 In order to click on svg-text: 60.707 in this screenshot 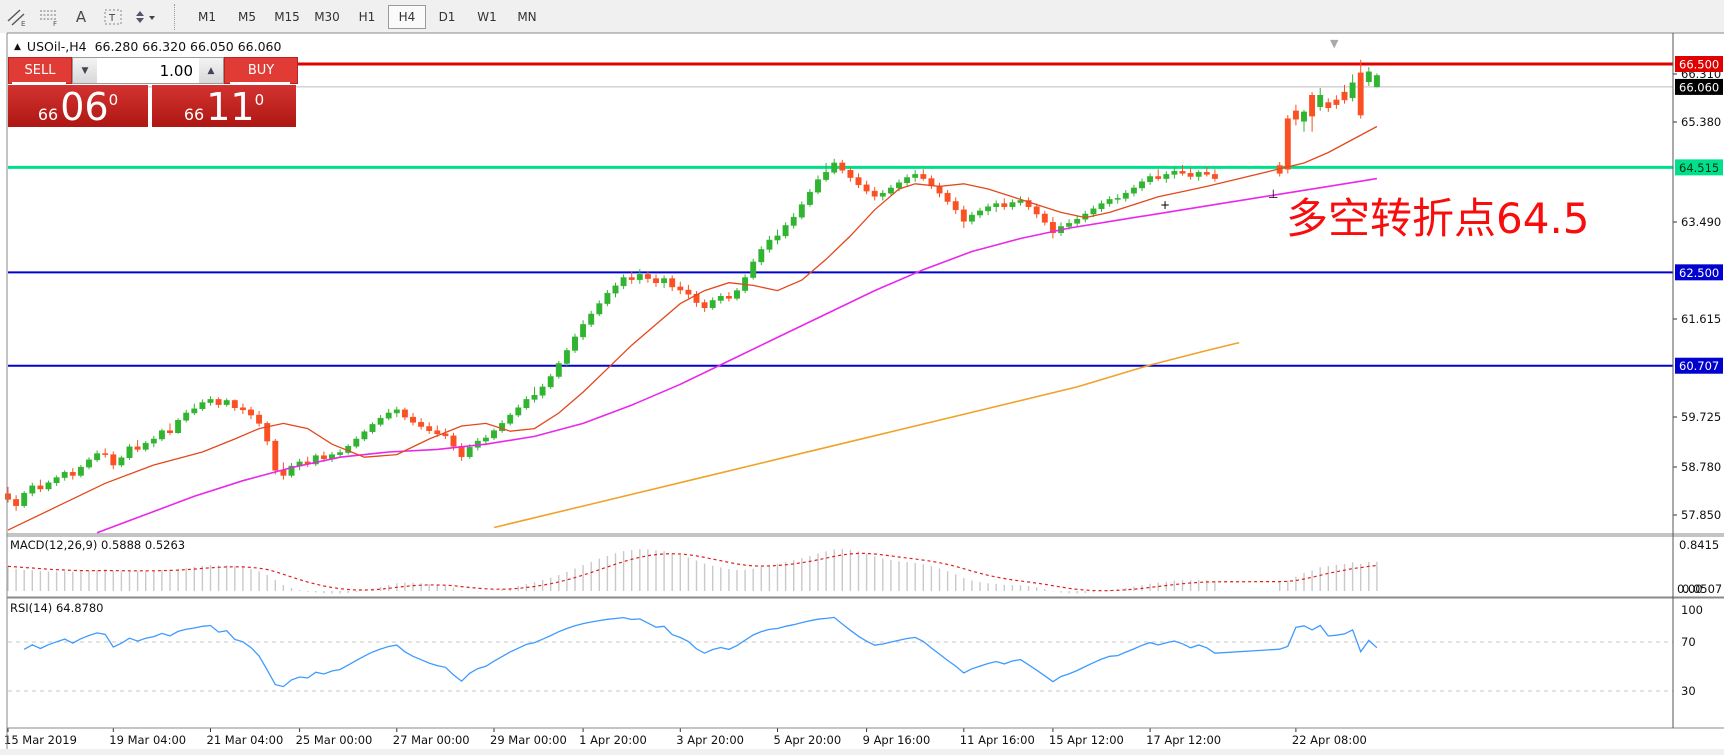, I will do `click(1699, 366)`.